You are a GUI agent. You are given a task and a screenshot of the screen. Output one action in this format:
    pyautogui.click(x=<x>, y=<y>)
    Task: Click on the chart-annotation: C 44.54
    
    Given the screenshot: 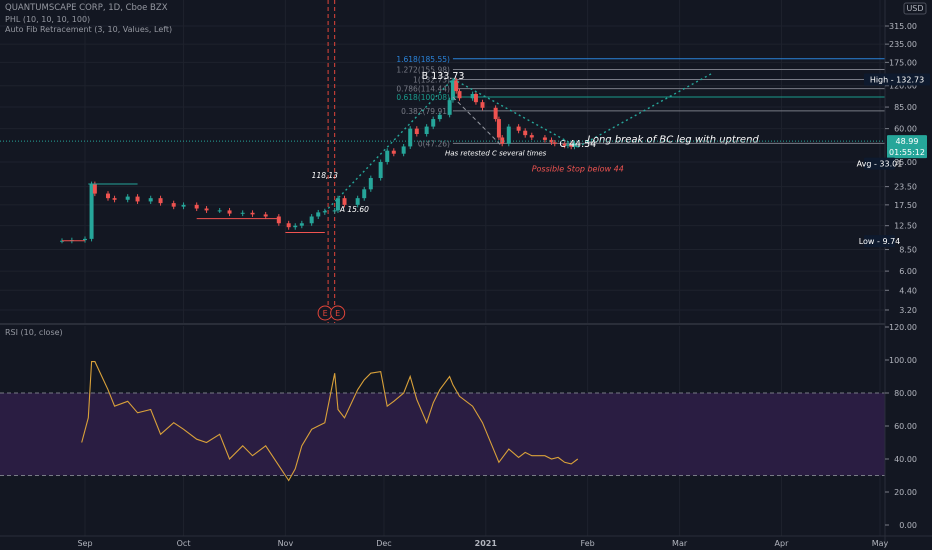 What is the action you would take?
    pyautogui.click(x=577, y=144)
    